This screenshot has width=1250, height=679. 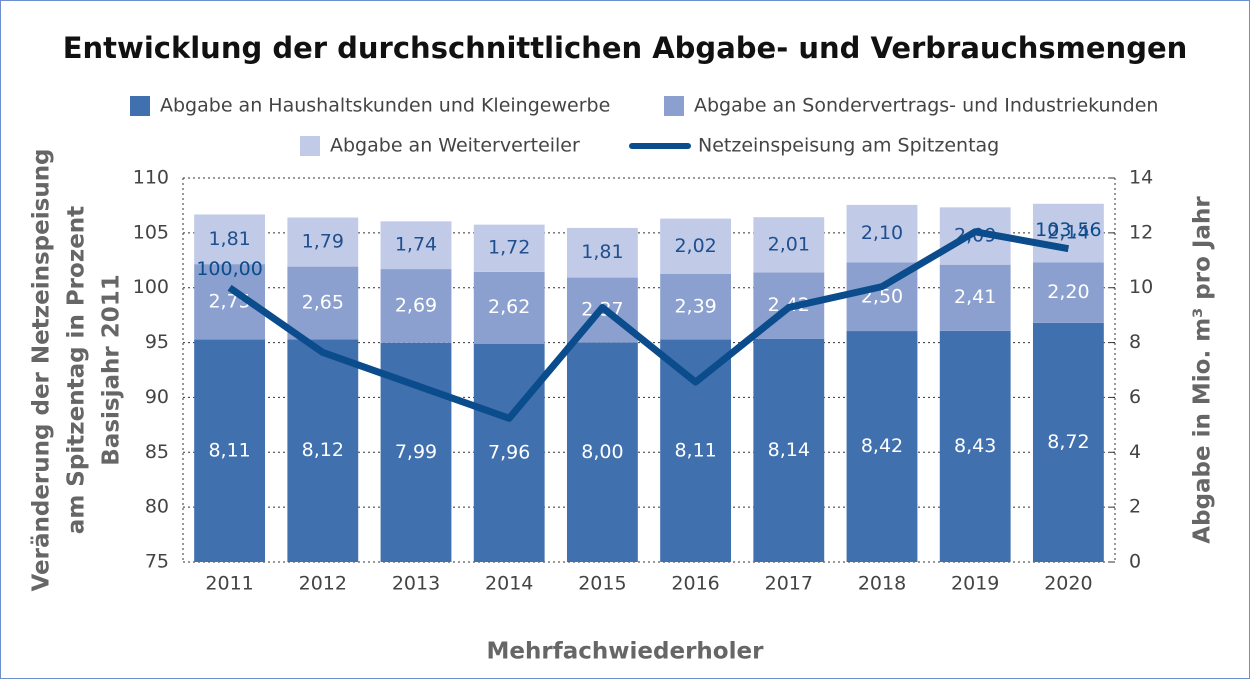 What do you see at coordinates (602, 584) in the screenshot?
I see `x-tick-label: 2015` at bounding box center [602, 584].